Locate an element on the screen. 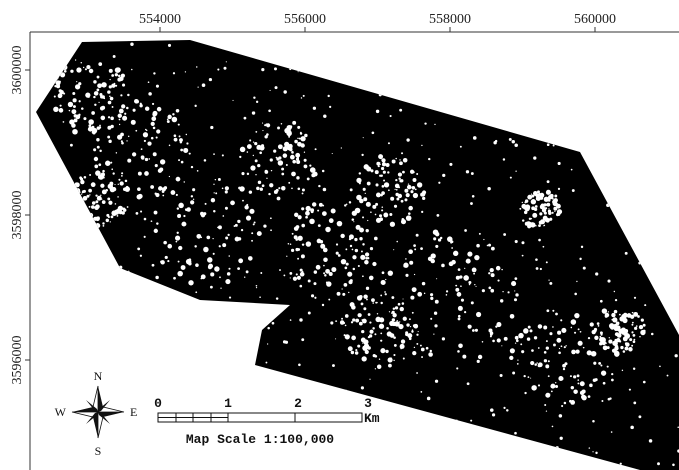  y-label: 3596000 is located at coordinates (17, 360).